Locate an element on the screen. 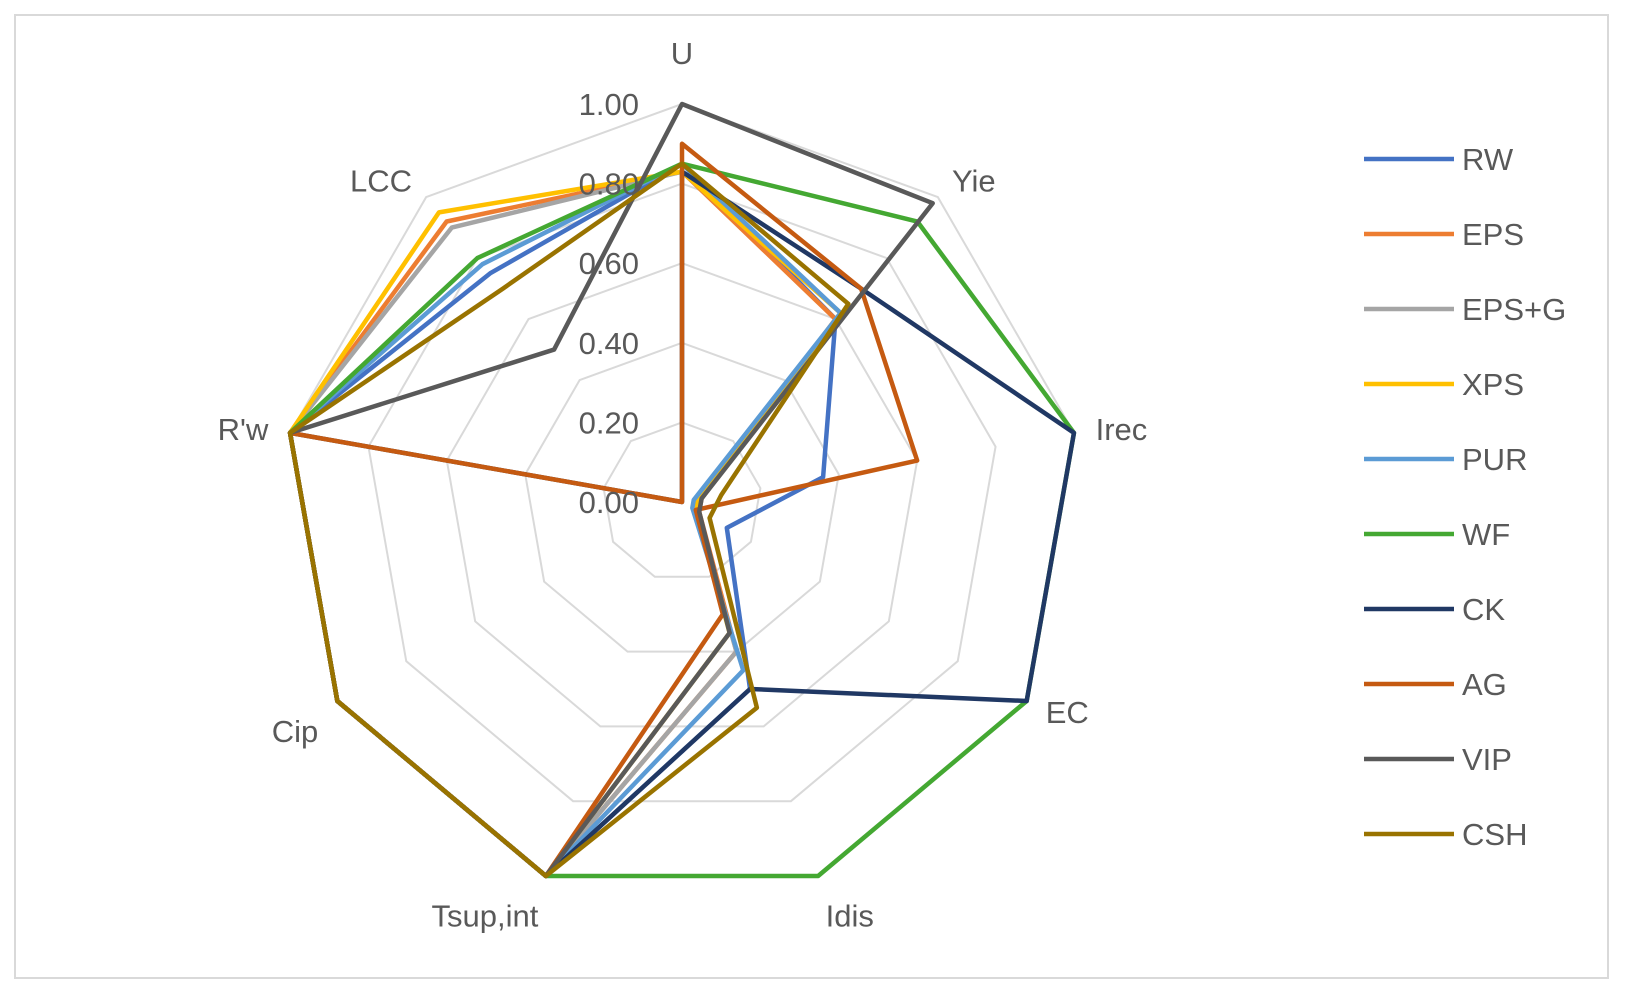  chart-legend: RW EPS EPS+G XPS PUR WF CK AG VIP CSH is located at coordinates (1465, 497).